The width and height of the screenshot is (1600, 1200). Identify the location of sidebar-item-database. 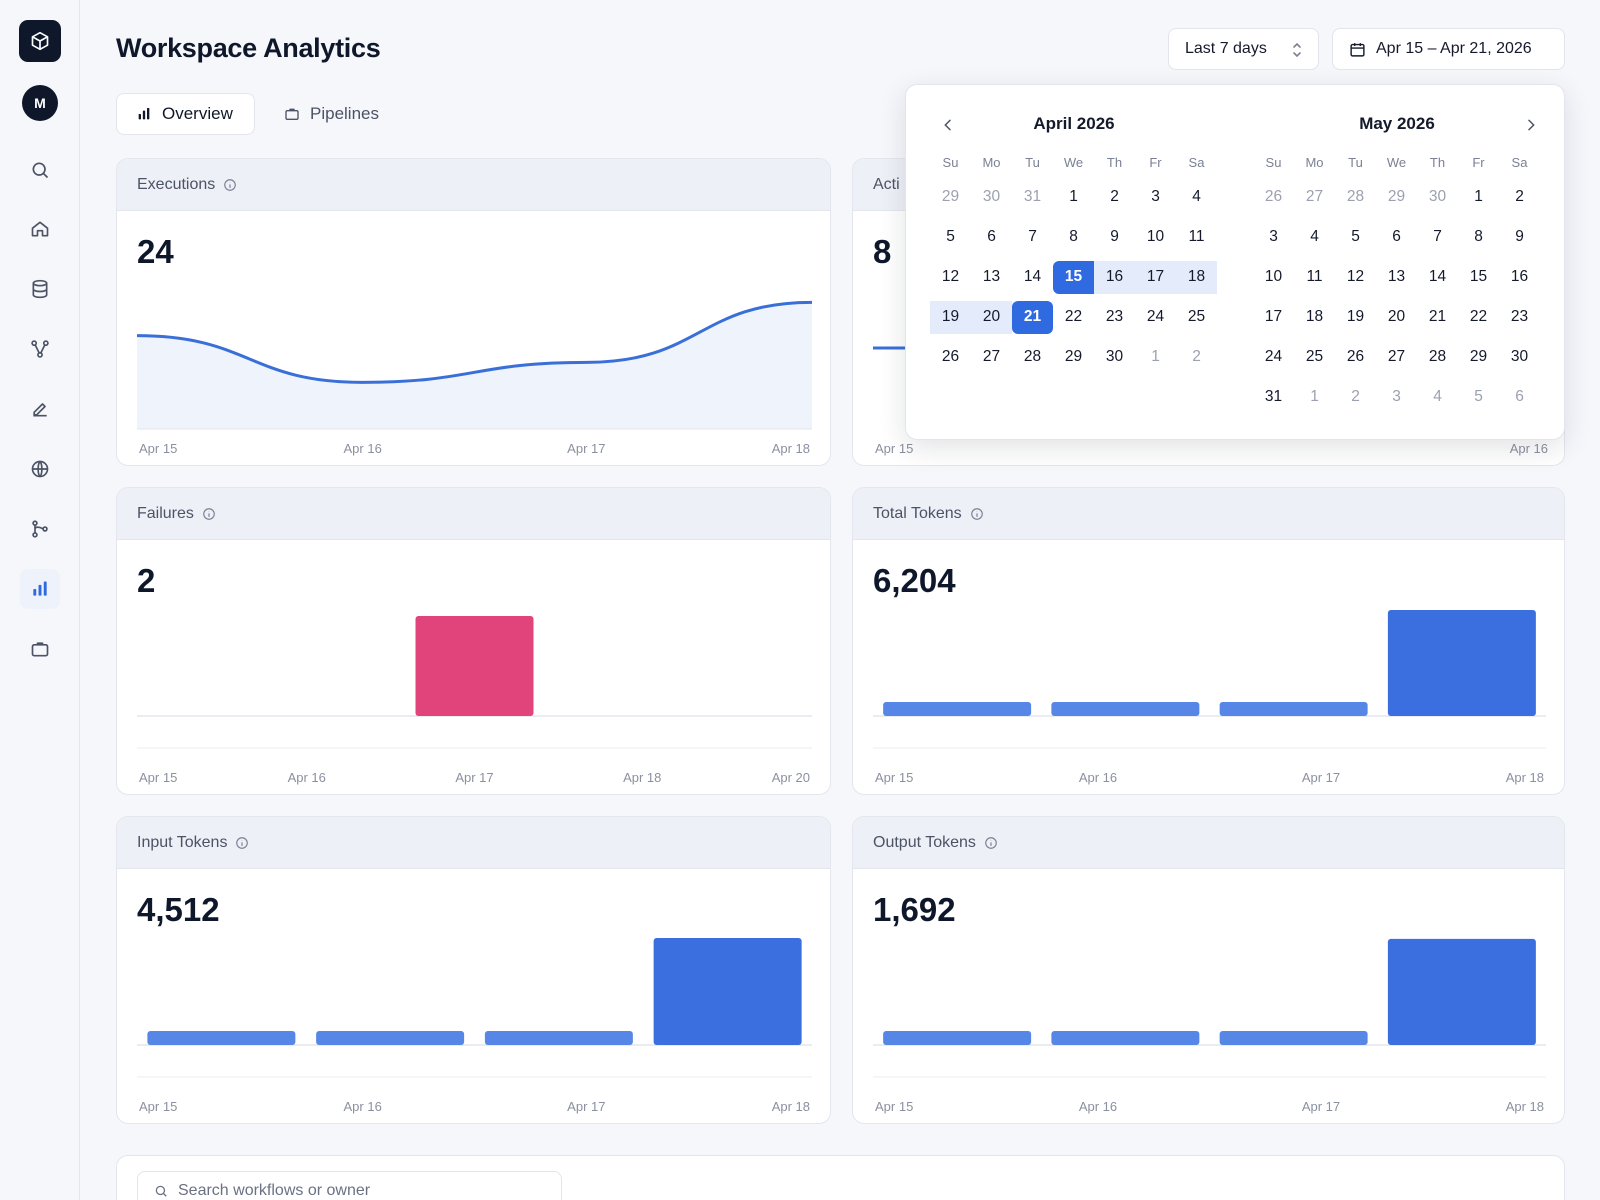
(40, 289).